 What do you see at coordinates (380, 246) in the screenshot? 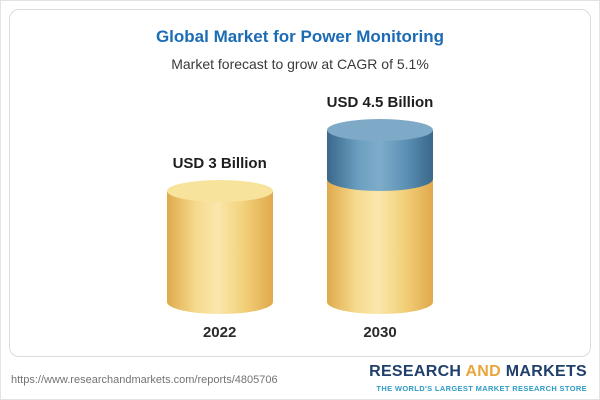
I see `cylinder-segment-base-2030` at bounding box center [380, 246].